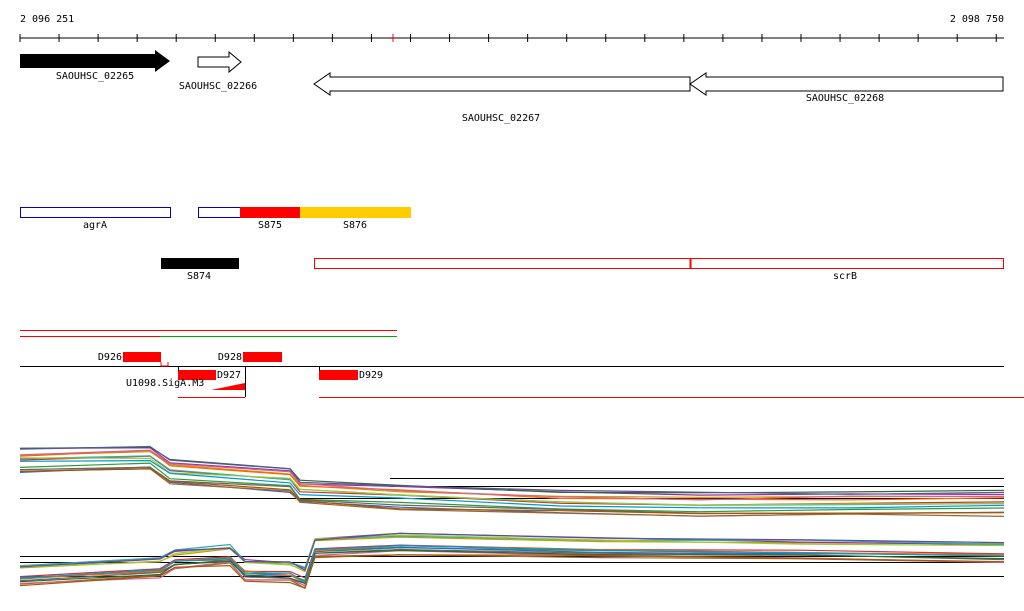 This screenshot has width=1024, height=611. I want to click on segment-label: U1098.SigA.M3, so click(165, 383).